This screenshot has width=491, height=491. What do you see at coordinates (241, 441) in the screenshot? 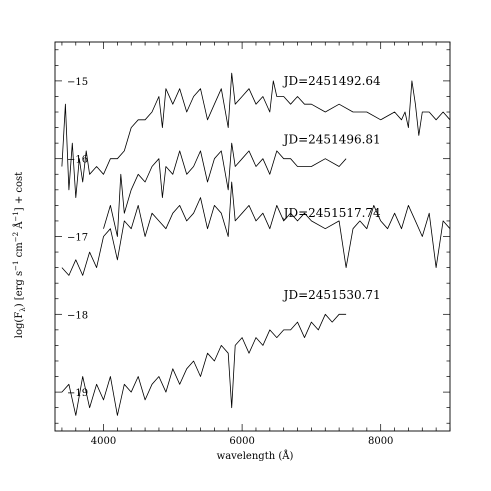
I see `x-tick-label: 6000` at bounding box center [241, 441].